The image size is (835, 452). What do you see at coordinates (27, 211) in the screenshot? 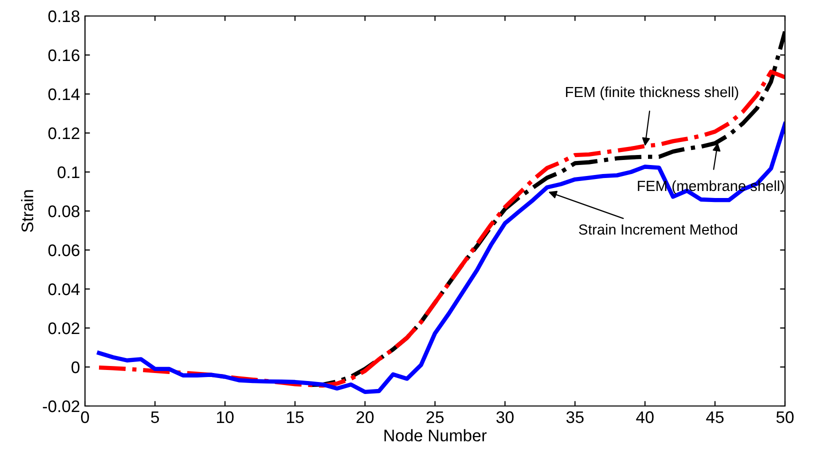
I see `y-axis-title: Strain` at bounding box center [27, 211].